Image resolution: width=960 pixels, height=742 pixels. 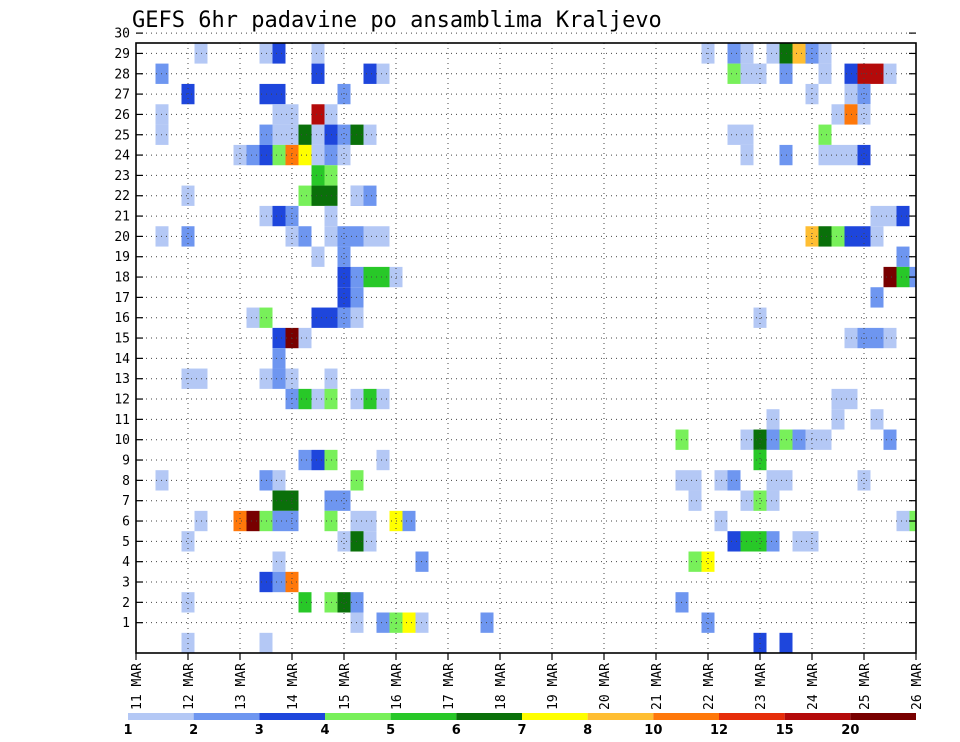 What do you see at coordinates (850, 730) in the screenshot?
I see `legend-label: 20` at bounding box center [850, 730].